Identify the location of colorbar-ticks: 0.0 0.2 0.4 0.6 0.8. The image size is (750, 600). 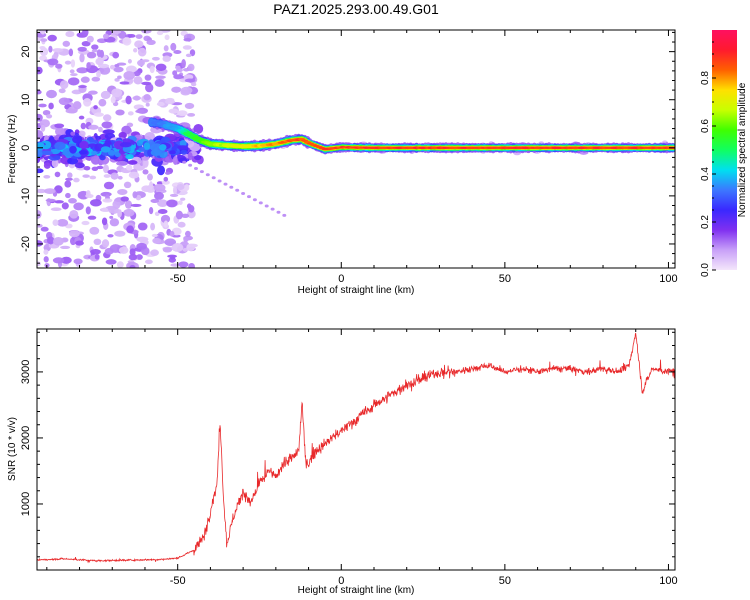
(708, 159).